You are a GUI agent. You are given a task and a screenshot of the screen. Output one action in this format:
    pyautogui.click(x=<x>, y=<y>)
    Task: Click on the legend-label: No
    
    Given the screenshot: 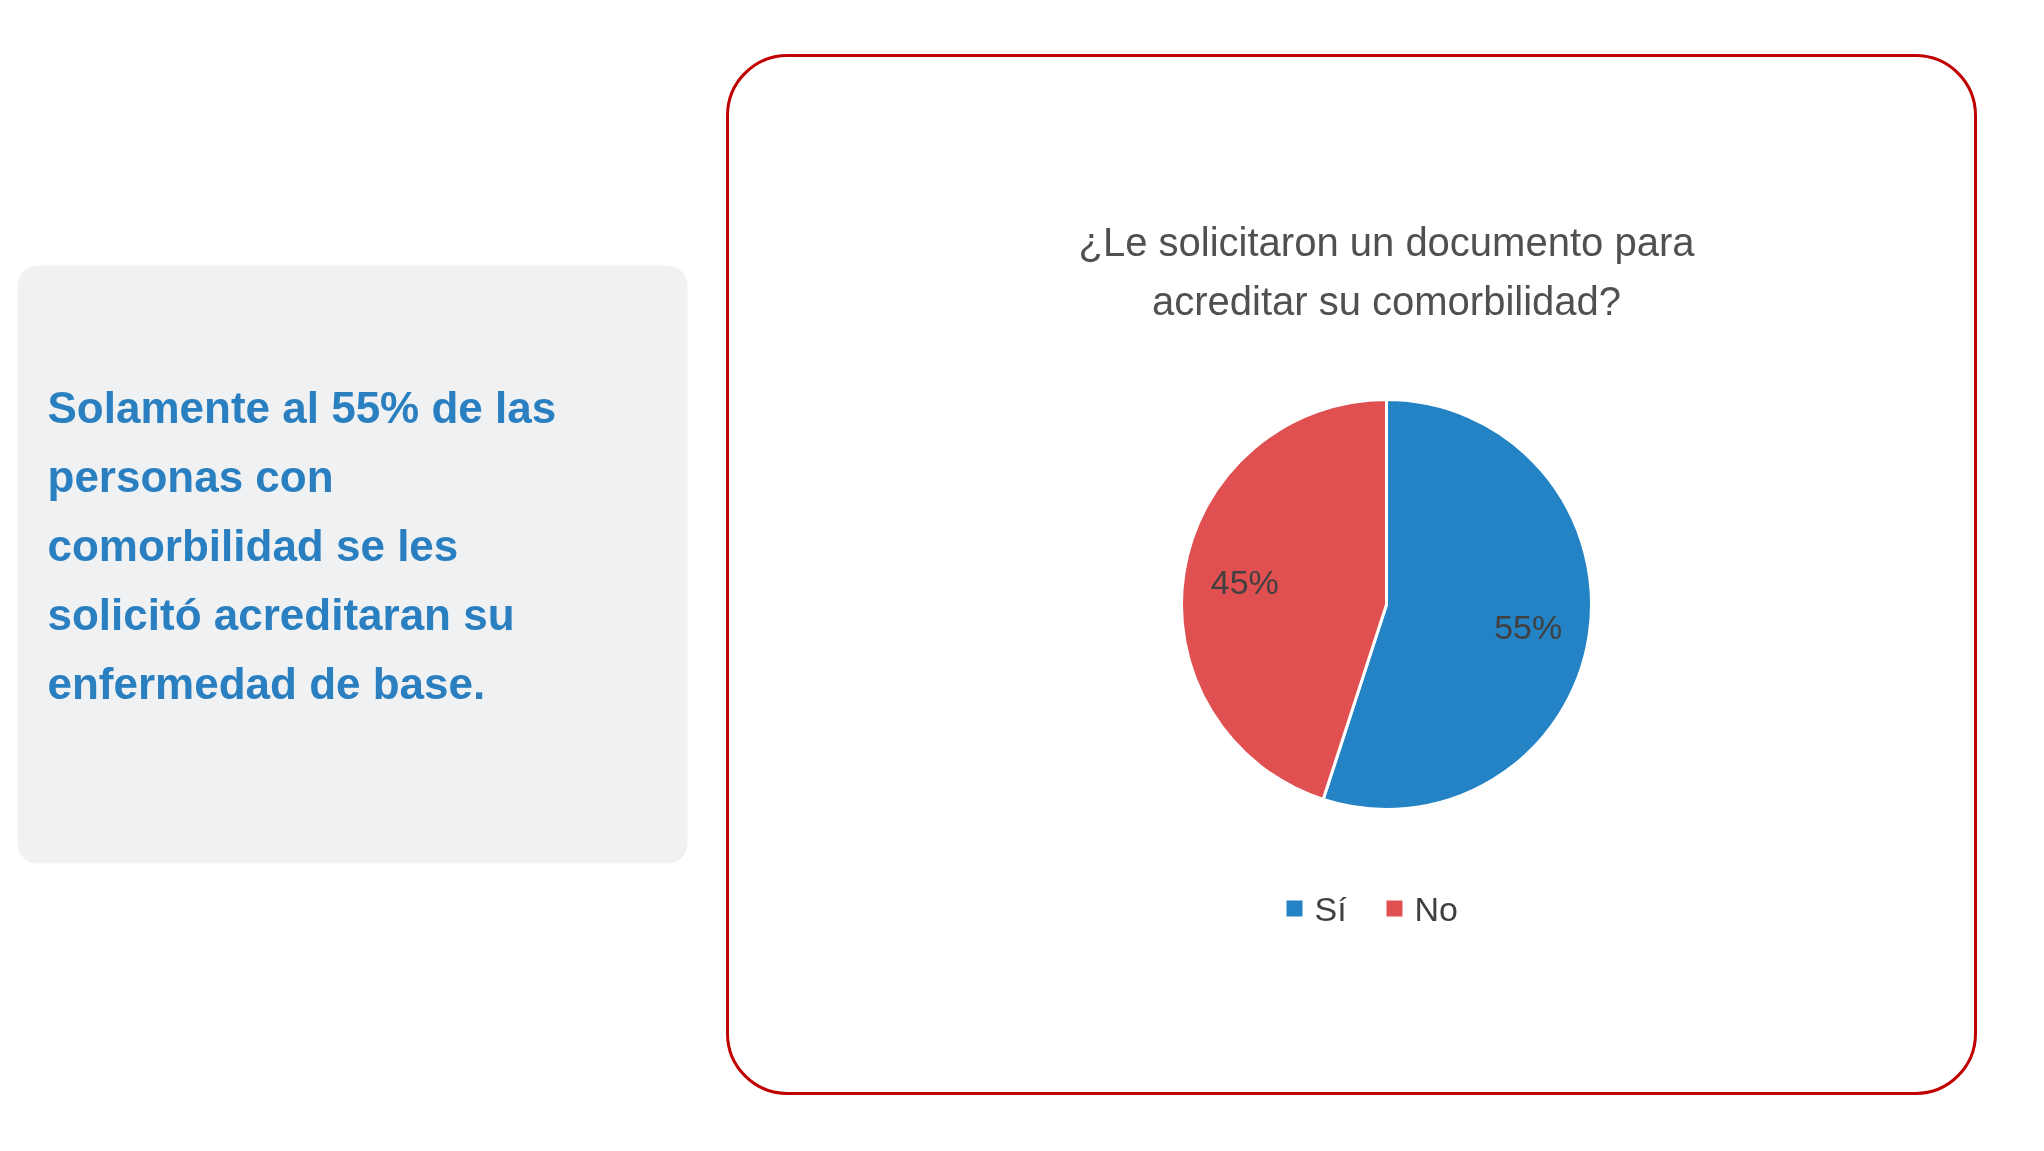 What is the action you would take?
    pyautogui.click(x=1436, y=908)
    